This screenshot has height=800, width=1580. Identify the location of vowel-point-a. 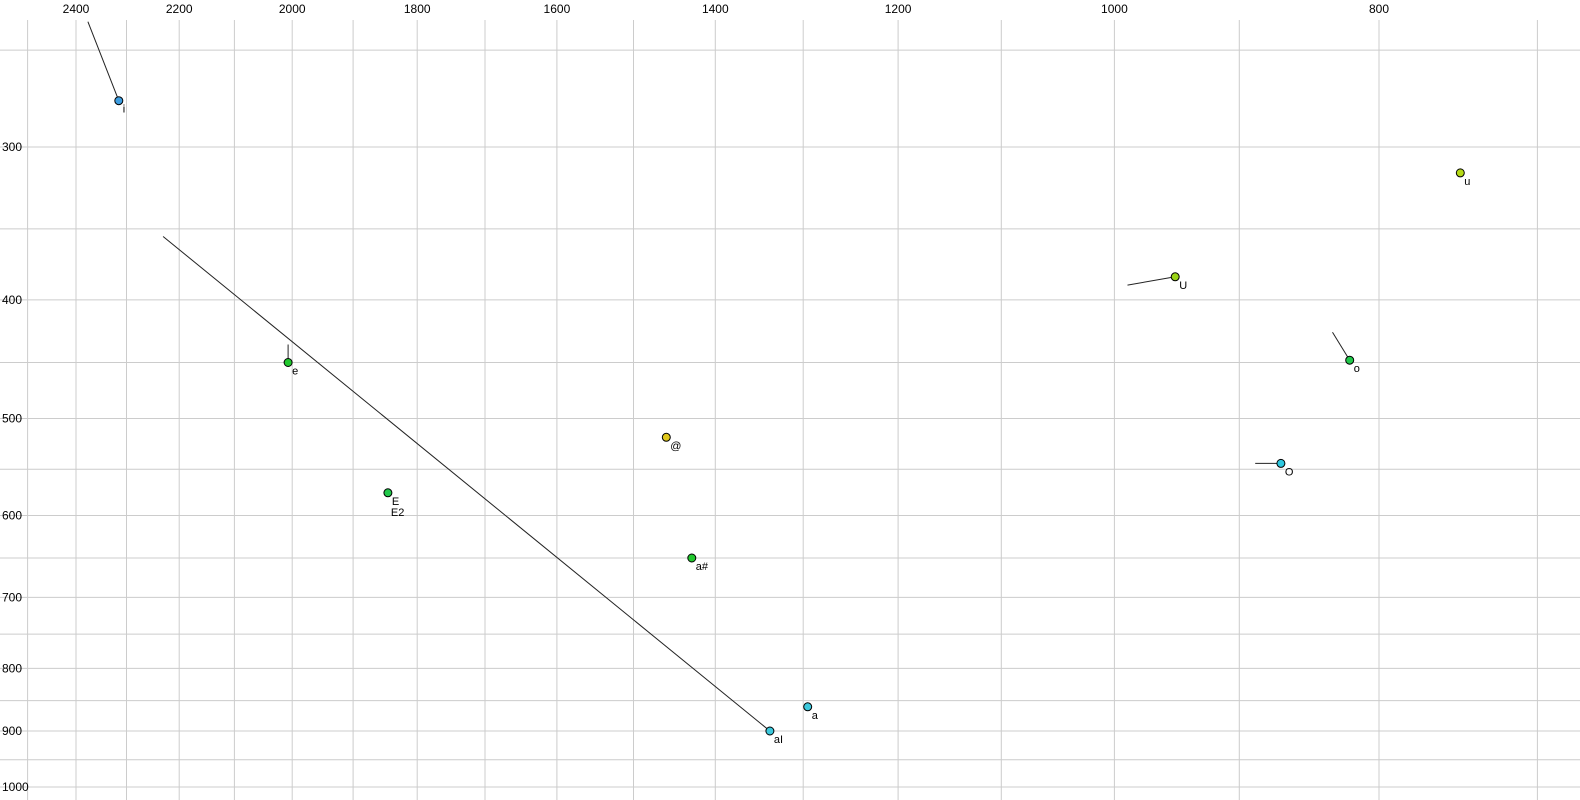
(808, 707).